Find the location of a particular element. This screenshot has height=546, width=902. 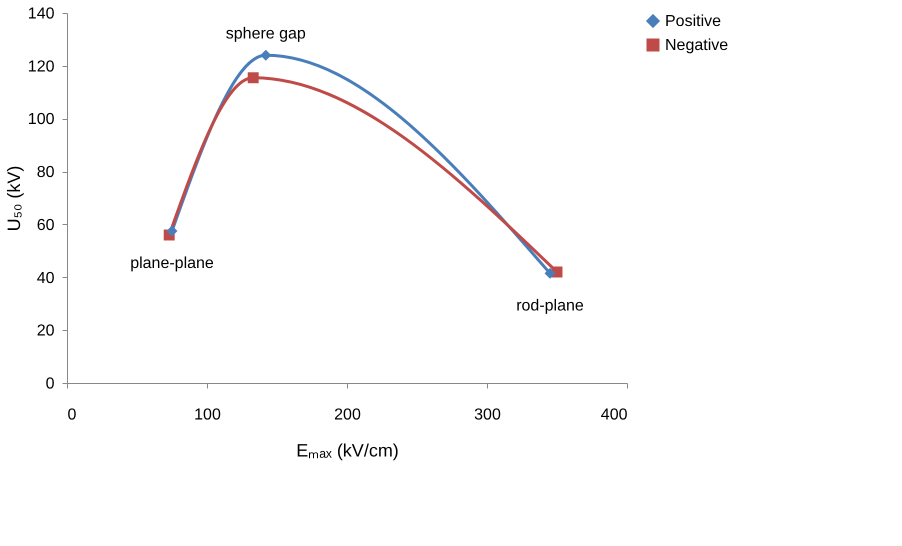

y-tick-label: 40 is located at coordinates (45, 278).